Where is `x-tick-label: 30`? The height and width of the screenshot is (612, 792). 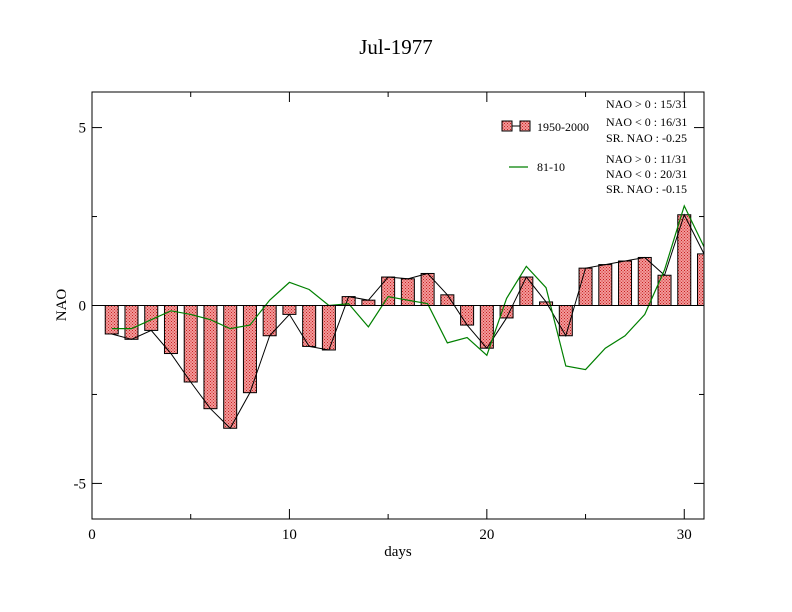 x-tick-label: 30 is located at coordinates (684, 535).